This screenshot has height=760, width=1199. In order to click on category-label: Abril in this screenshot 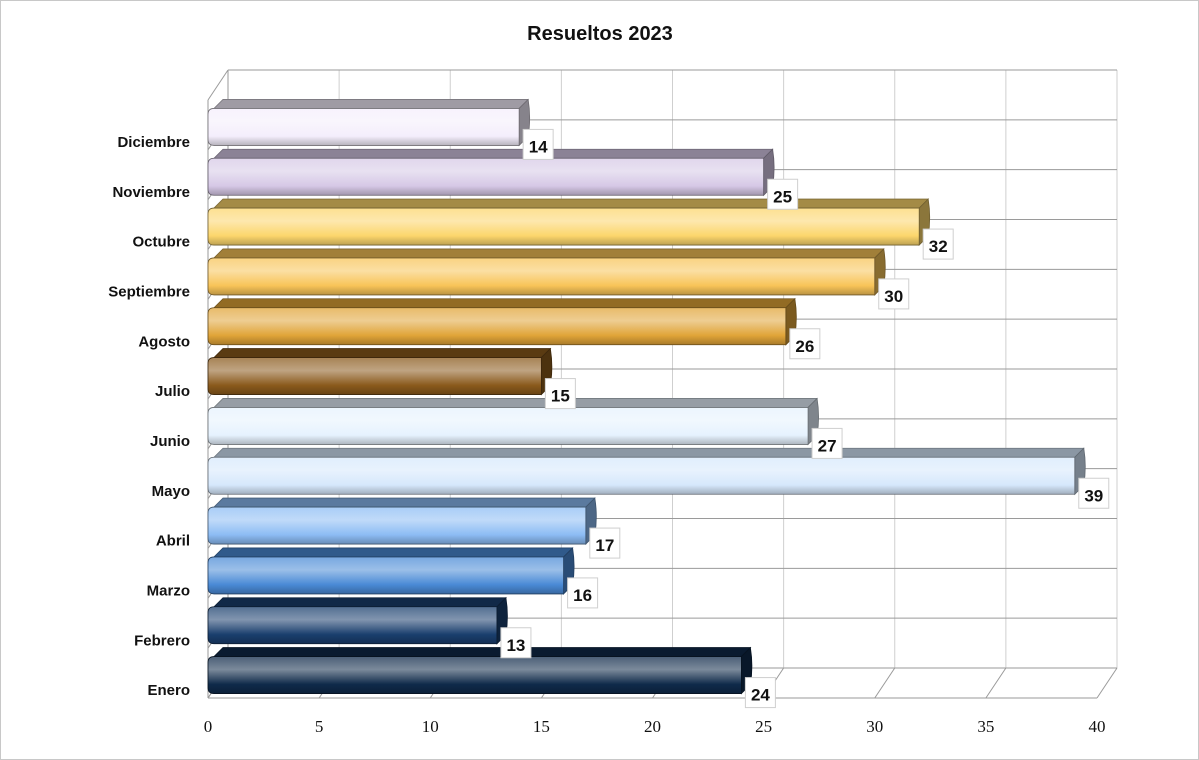, I will do `click(173, 541)`.